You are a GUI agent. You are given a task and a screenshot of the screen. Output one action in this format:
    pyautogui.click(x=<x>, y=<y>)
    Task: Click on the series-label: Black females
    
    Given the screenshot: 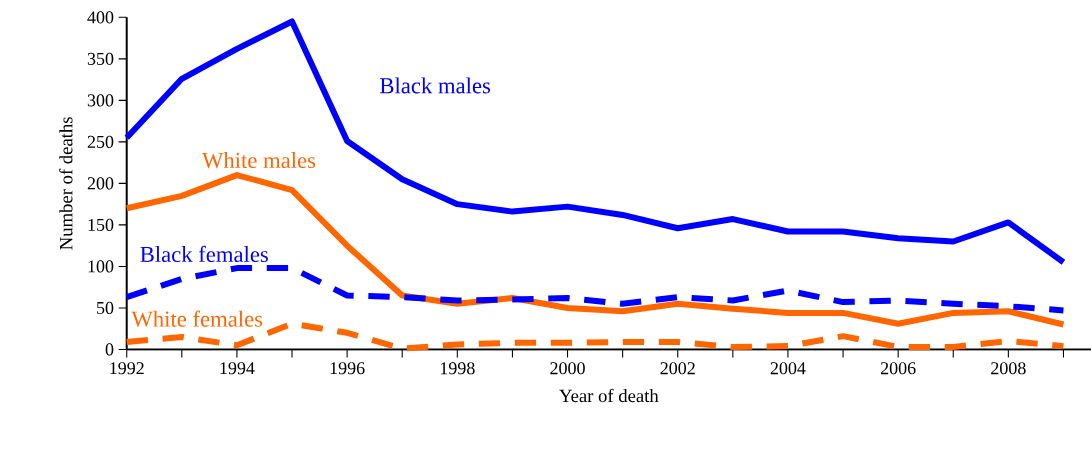 What is the action you would take?
    pyautogui.click(x=204, y=253)
    